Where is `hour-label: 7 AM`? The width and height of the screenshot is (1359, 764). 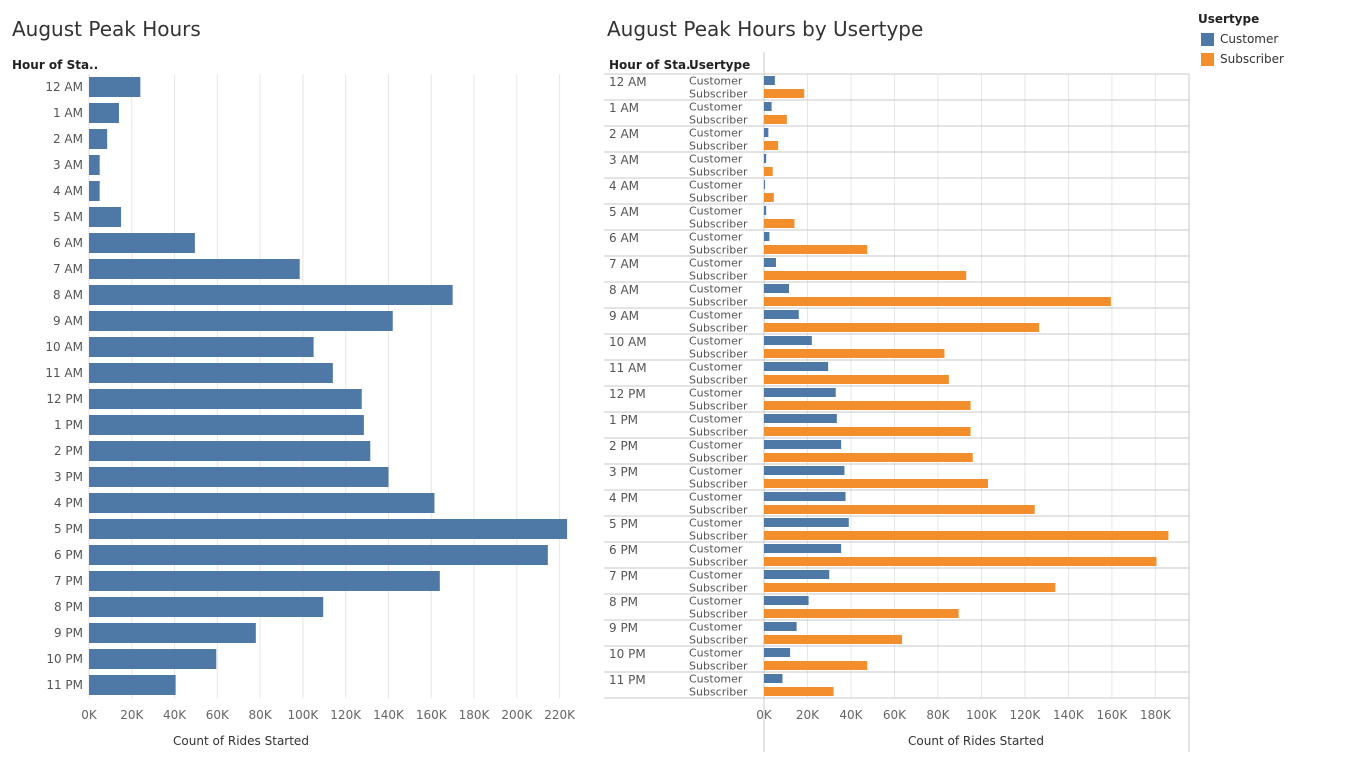 hour-label: 7 AM is located at coordinates (624, 264).